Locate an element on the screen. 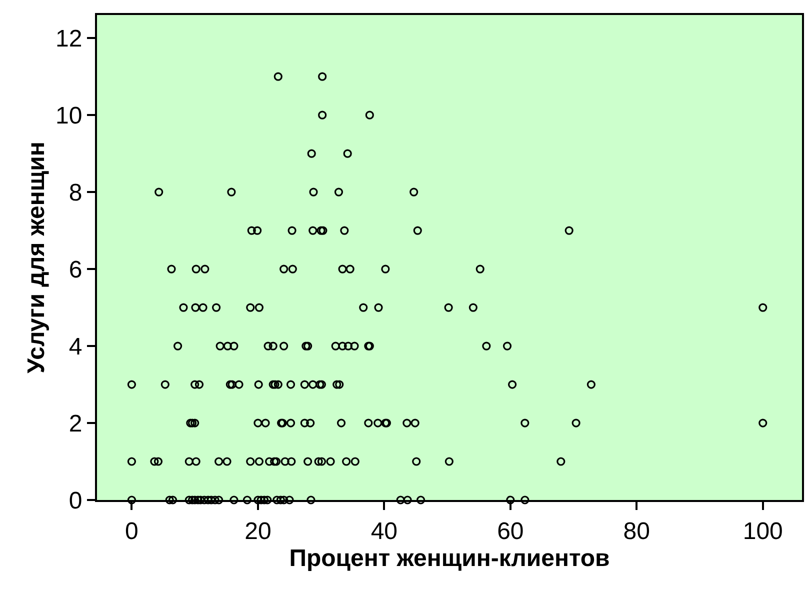  y-tick-label: 8 is located at coordinates (75, 192).